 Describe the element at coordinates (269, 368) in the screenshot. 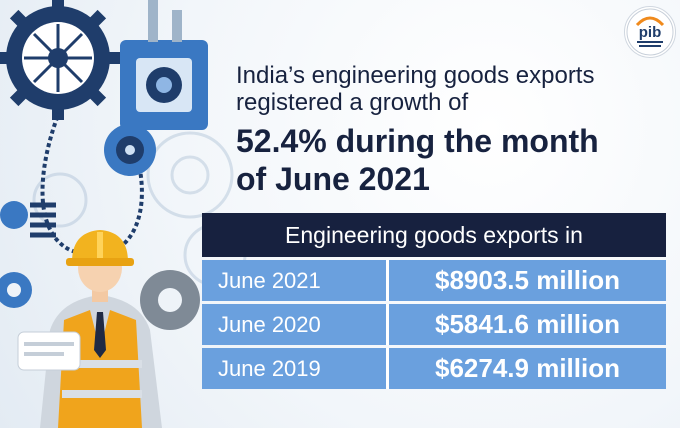

I see `row-year: June 2019` at that location.